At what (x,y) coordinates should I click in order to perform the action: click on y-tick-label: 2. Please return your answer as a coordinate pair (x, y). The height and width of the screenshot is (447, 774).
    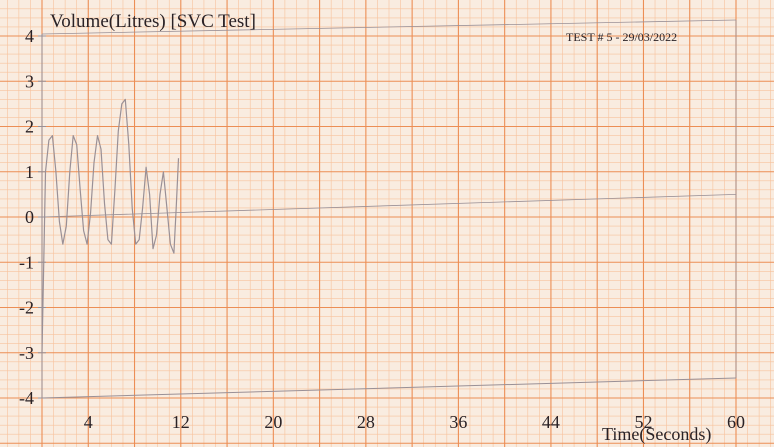
    Looking at the image, I should click on (29, 127).